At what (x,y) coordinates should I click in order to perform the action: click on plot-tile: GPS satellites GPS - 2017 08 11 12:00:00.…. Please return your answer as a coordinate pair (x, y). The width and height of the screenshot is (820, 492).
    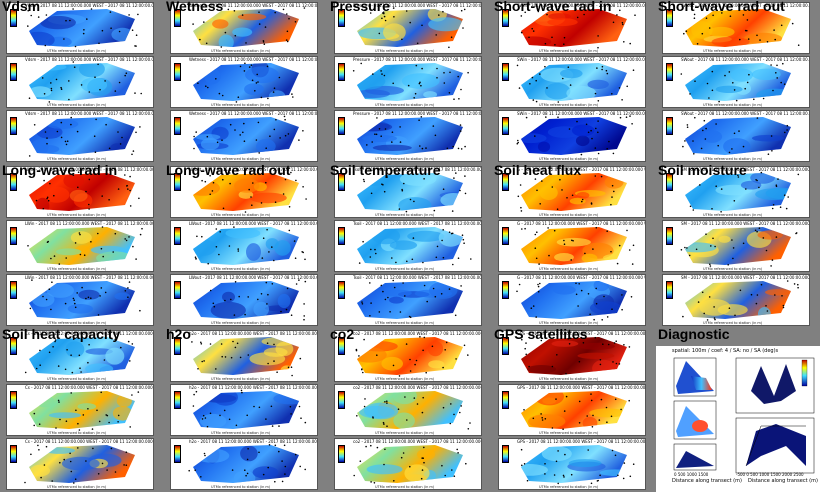
    Looking at the image, I should click on (574, 409).